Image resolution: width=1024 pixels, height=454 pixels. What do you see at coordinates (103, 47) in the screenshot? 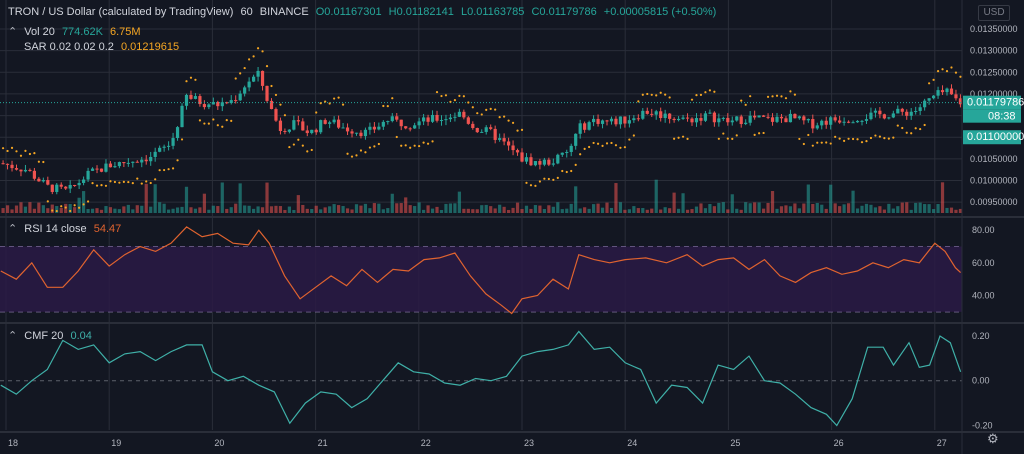
I see `sar-legend: SAR 0.02 0.02 0.2 0.01219615` at bounding box center [103, 47].